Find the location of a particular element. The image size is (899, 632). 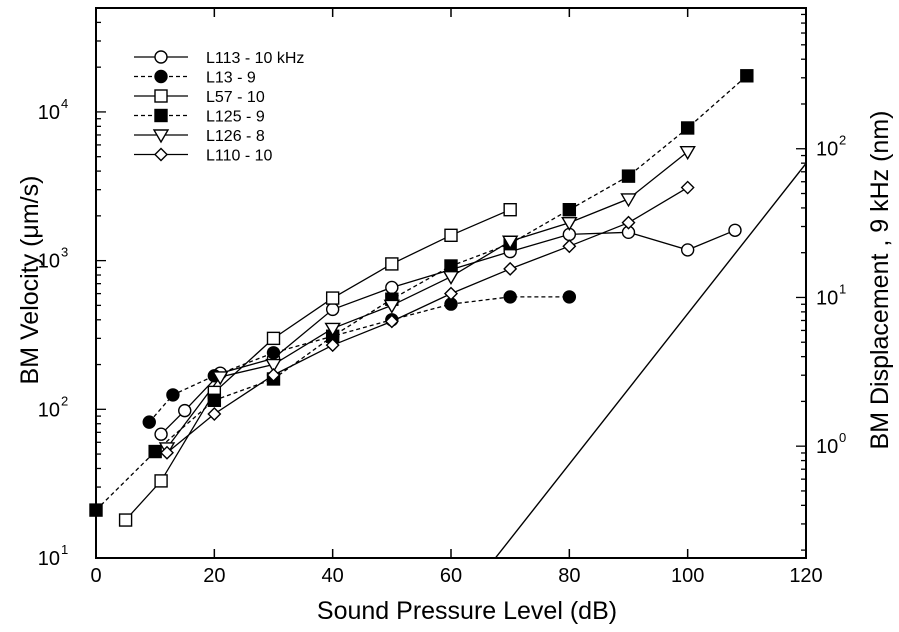

y-axis-title: BM Velocity (μm/s) is located at coordinates (30, 280).